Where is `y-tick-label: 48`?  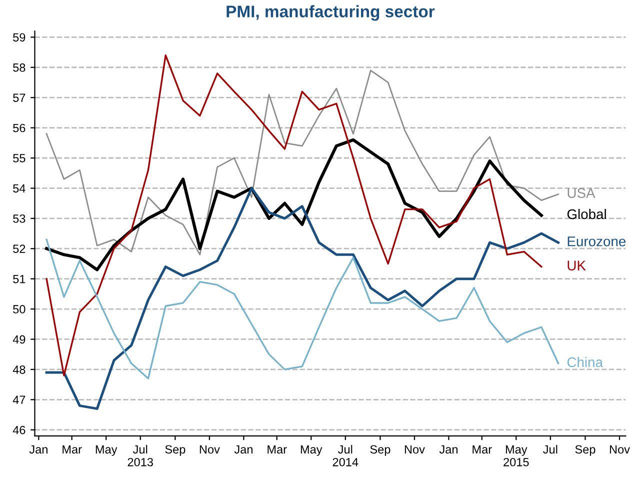
y-tick-label: 48 is located at coordinates (19, 369).